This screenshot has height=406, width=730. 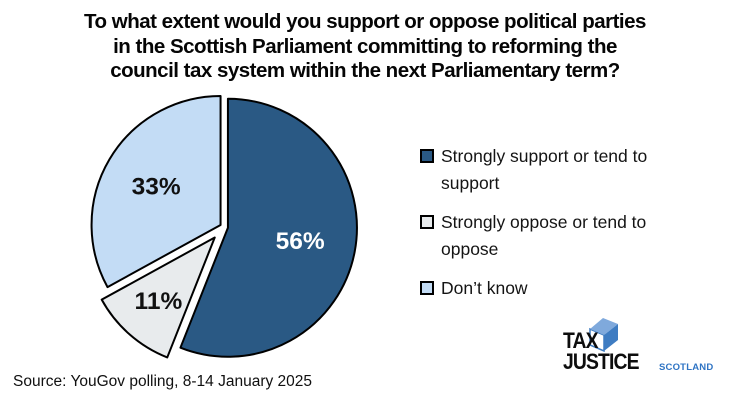 What do you see at coordinates (640, 348) in the screenshot?
I see `tax-justice-scotland-logo: TAX JUSTICE SCOTLAND` at bounding box center [640, 348].